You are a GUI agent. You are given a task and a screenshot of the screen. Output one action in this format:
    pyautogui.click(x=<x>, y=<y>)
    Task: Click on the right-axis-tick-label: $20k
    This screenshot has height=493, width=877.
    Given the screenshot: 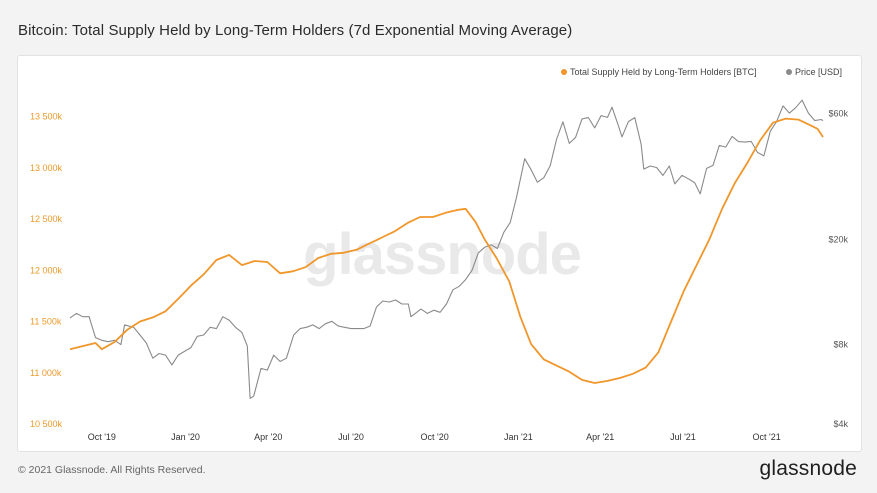 What is the action you would take?
    pyautogui.click(x=838, y=240)
    